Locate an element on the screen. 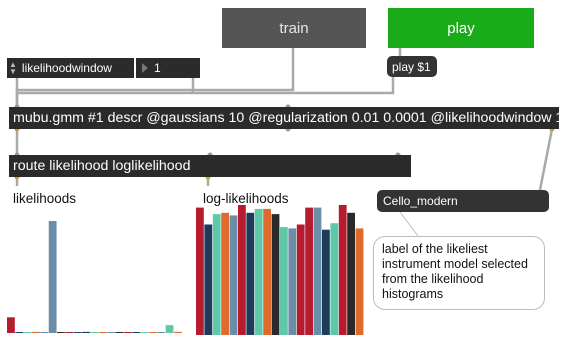  loglikelihoods-comment: log-likelihoods is located at coordinates (246, 198).